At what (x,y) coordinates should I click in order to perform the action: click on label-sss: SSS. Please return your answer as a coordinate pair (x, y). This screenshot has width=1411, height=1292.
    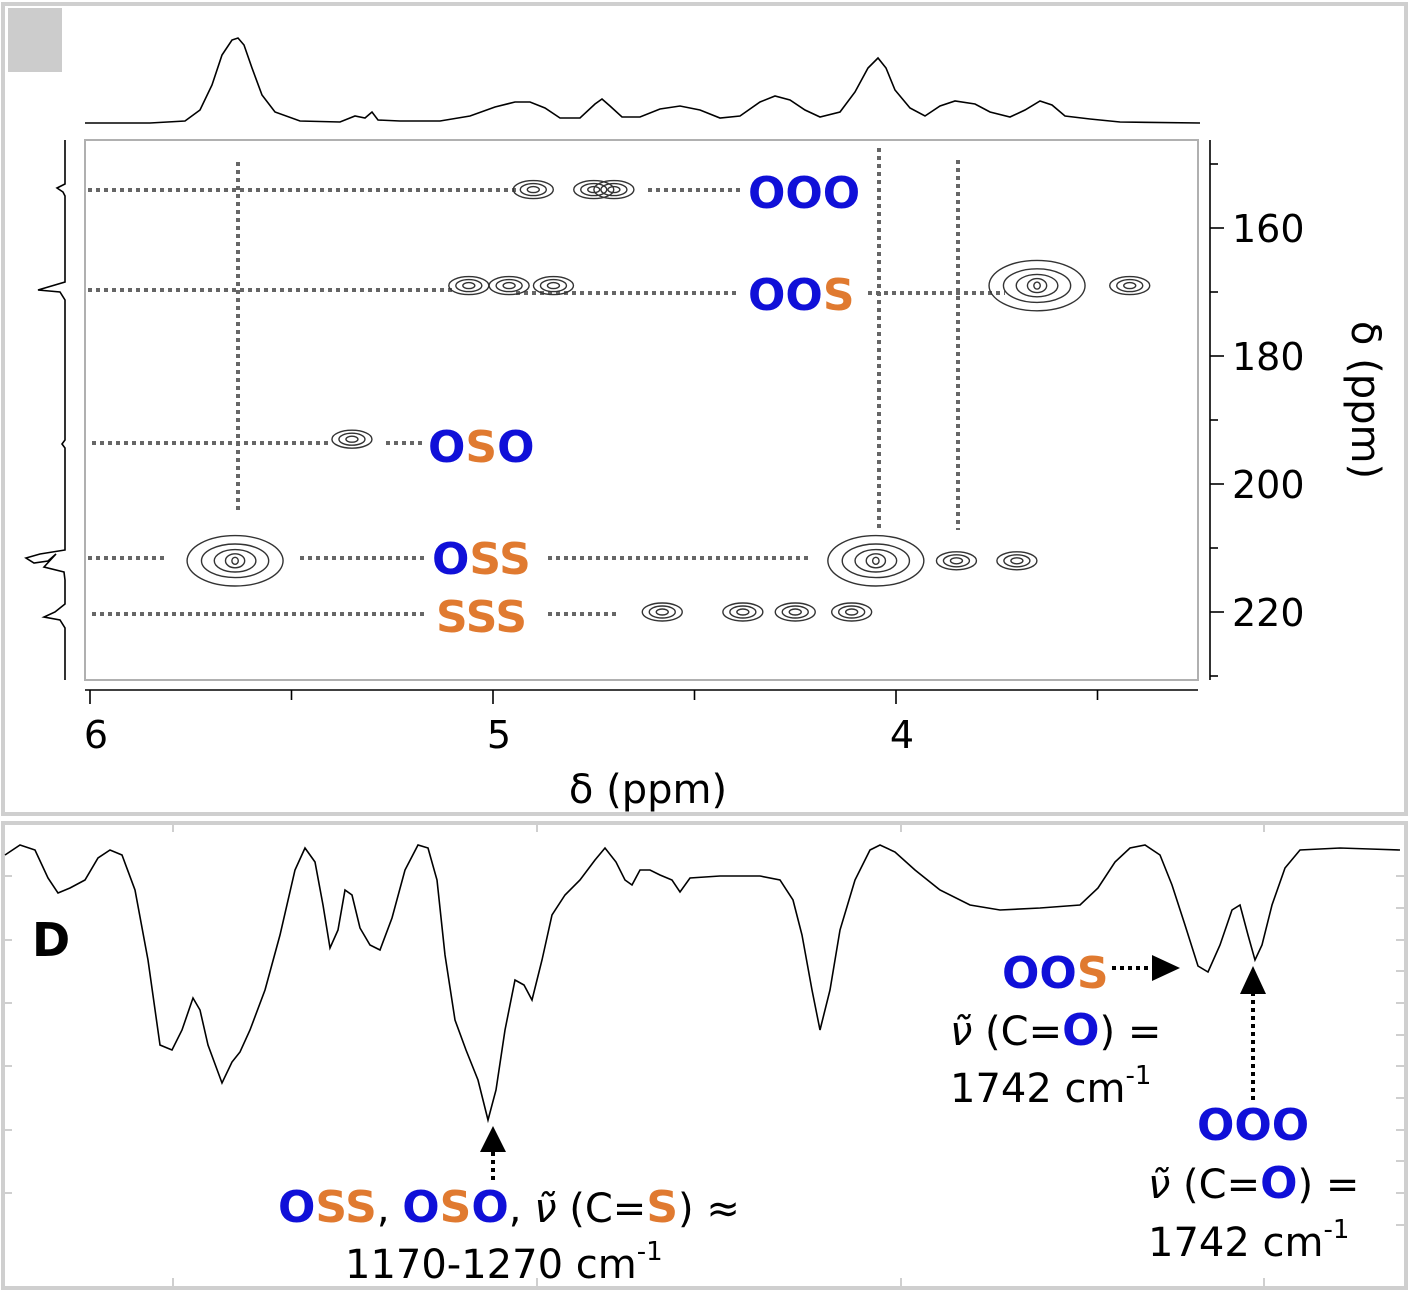
    Looking at the image, I should click on (481, 617).